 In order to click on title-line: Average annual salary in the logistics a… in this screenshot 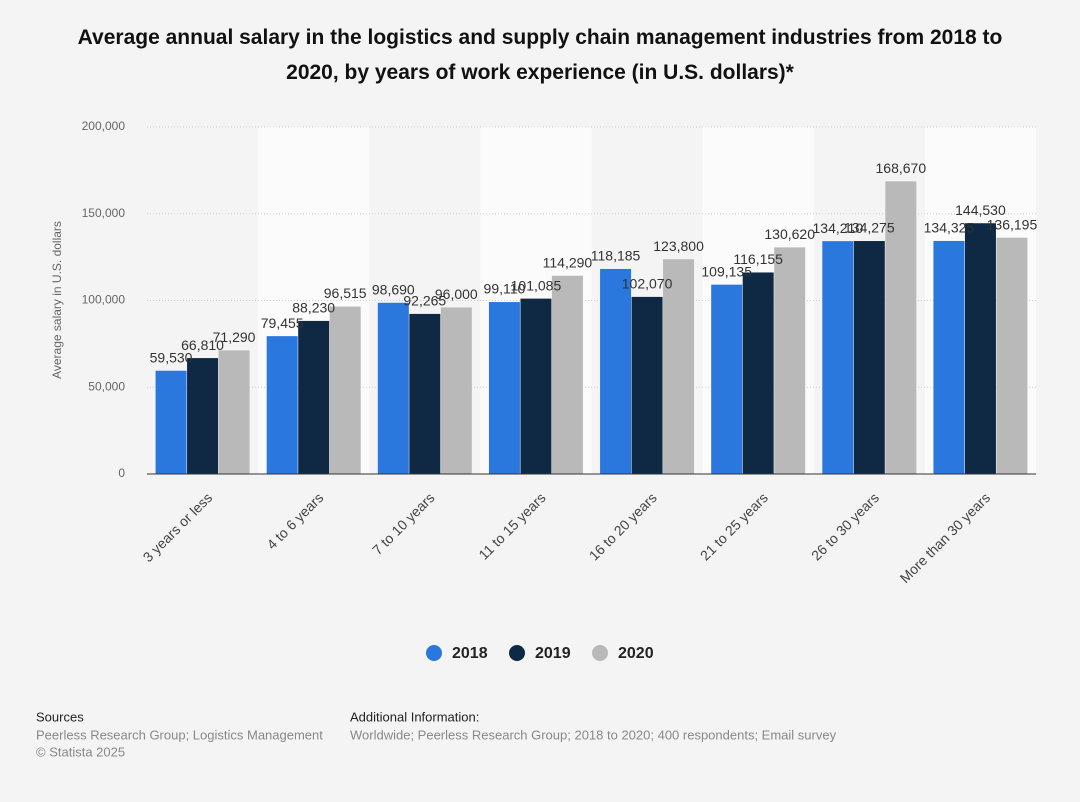, I will do `click(540, 37)`.